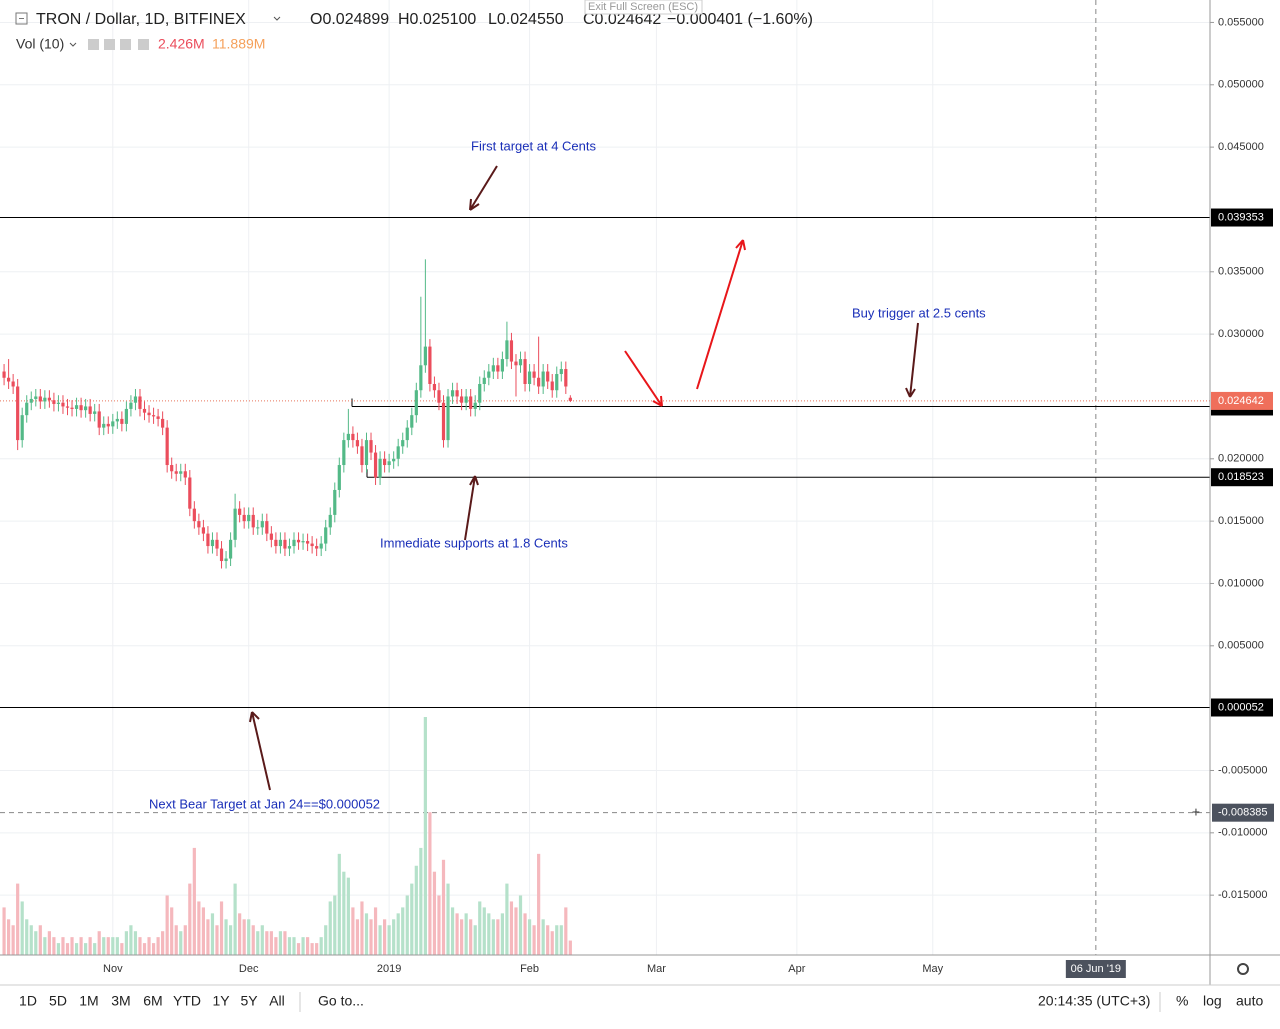 The height and width of the screenshot is (1029, 1280). I want to click on crosshair-x-box, so click(1095, 969).